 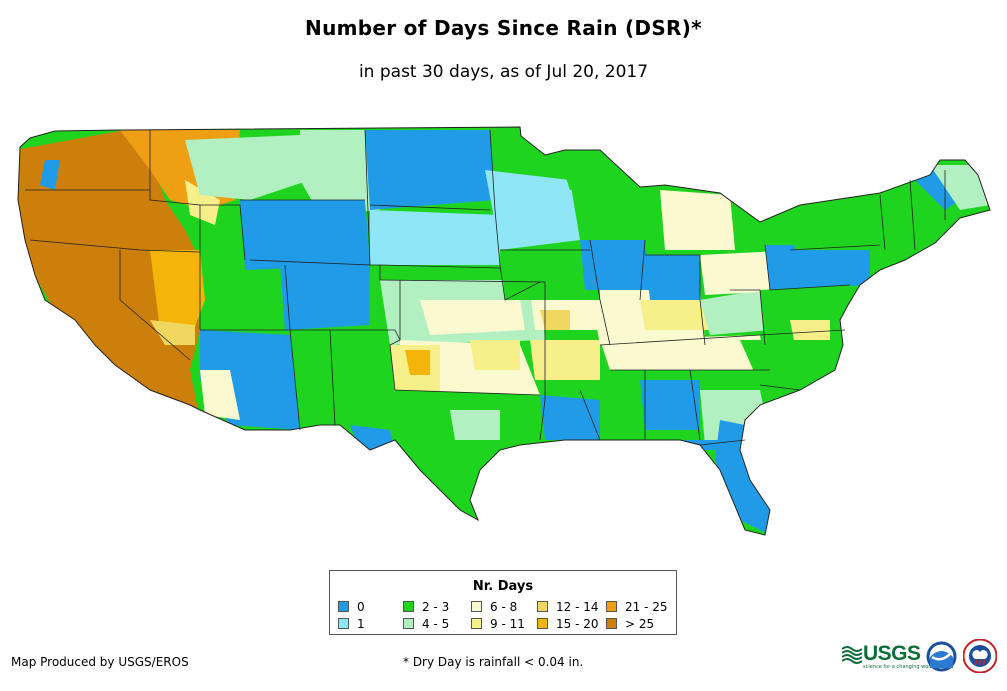 What do you see at coordinates (361, 607) in the screenshot?
I see `legend-label: 0` at bounding box center [361, 607].